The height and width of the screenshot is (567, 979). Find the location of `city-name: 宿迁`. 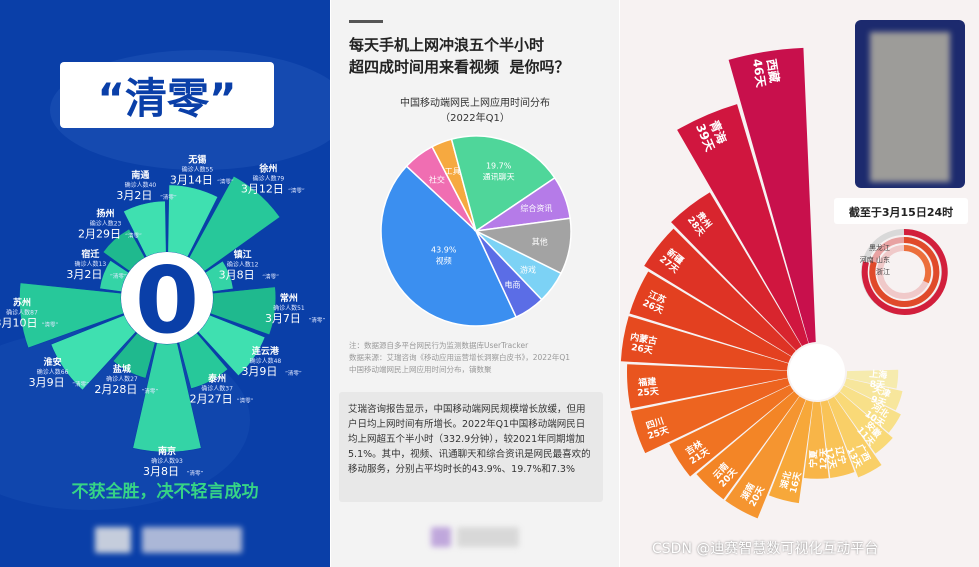

city-name: 宿迁 is located at coordinates (90, 254).